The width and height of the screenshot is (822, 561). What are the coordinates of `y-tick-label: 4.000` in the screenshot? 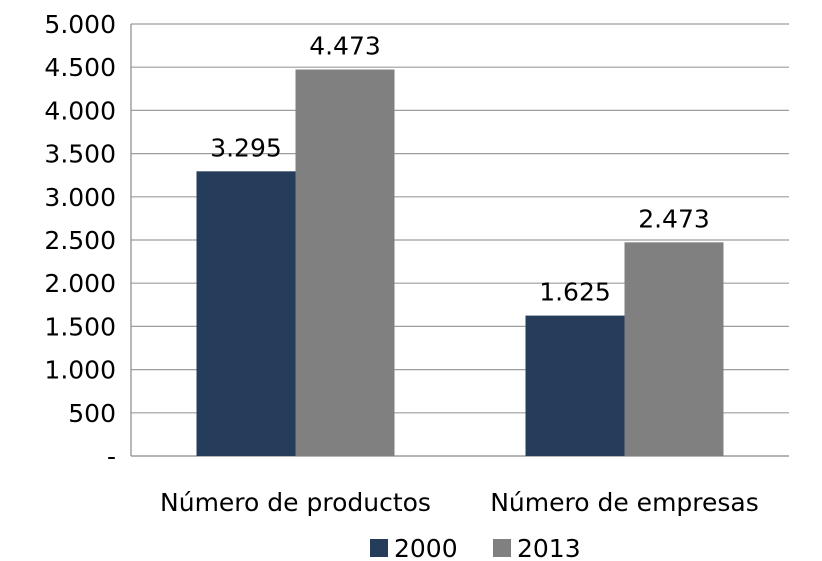 It's located at (80, 110).